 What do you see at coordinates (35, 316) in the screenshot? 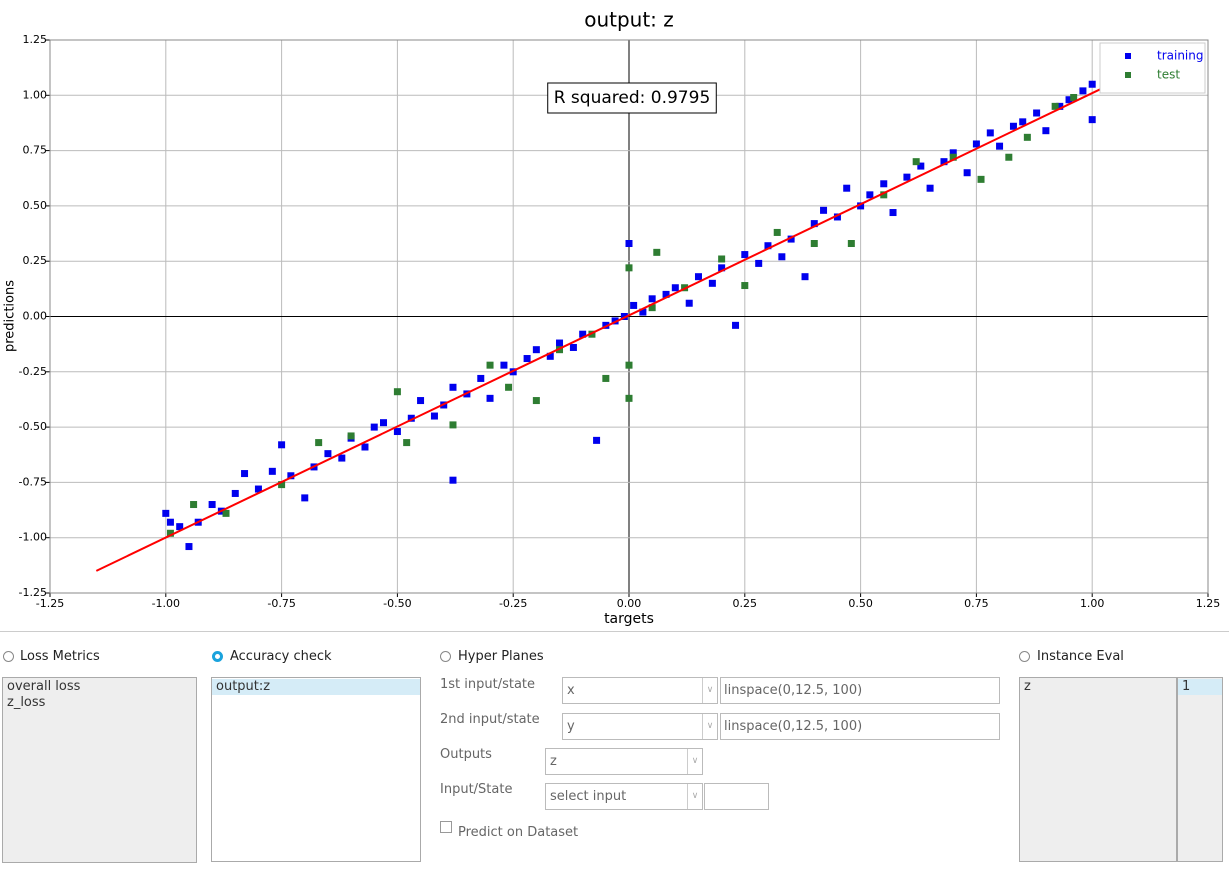
I see `y-tick-label: 0.00` at bounding box center [35, 316].